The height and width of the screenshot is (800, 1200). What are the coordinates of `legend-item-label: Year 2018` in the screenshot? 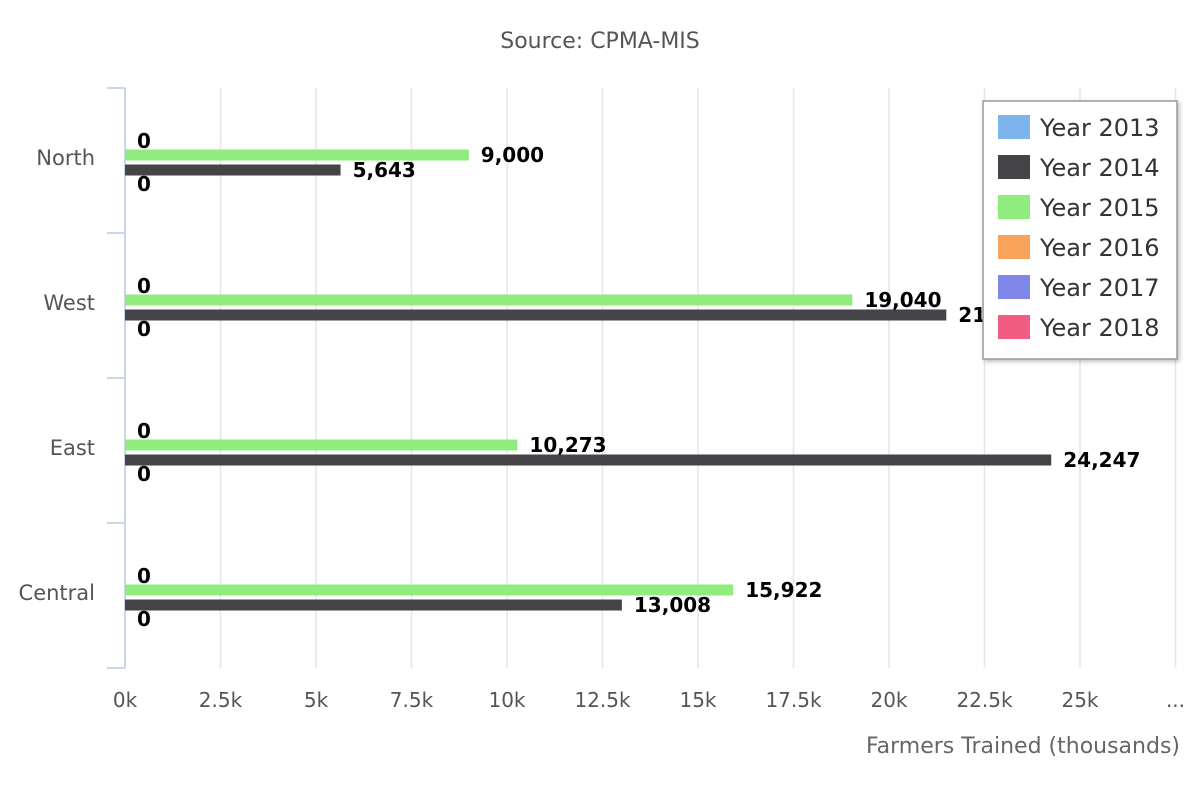 It's located at (1099, 328).